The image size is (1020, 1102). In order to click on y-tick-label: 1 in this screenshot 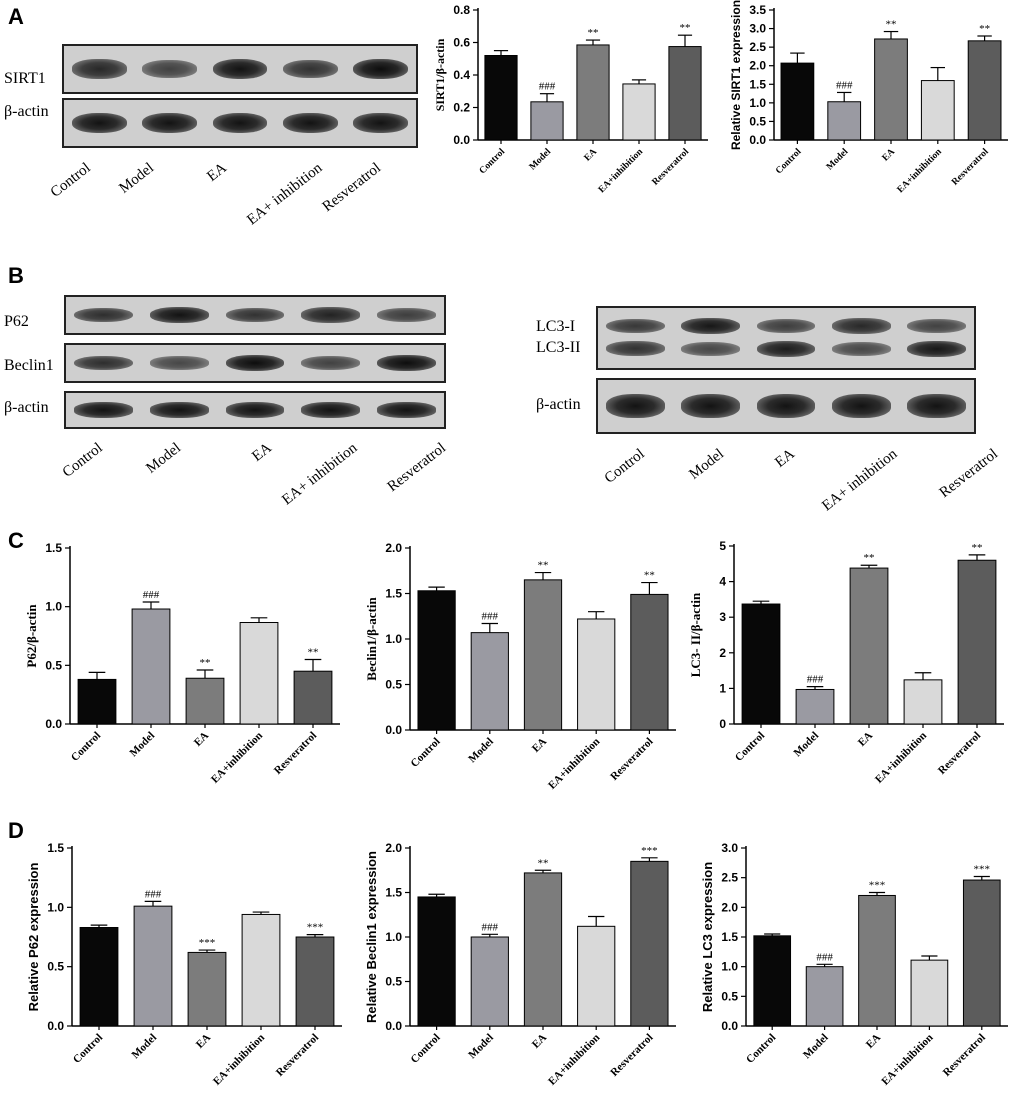, I will do `click(722, 688)`.